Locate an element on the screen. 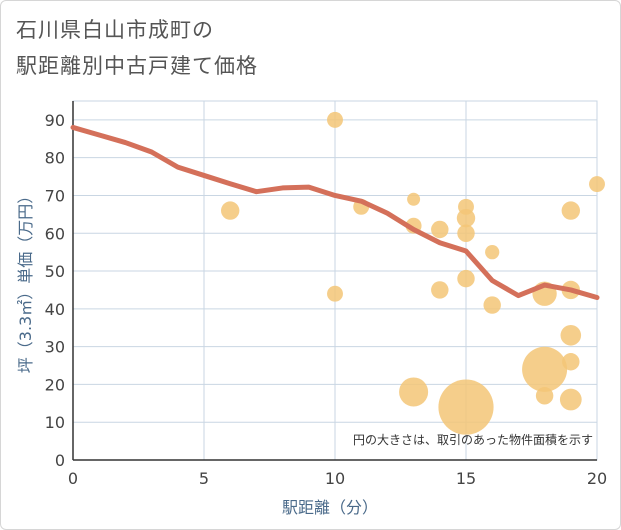 Image resolution: width=621 pixels, height=530 pixels. y-tick-label: 50 is located at coordinates (55, 271).